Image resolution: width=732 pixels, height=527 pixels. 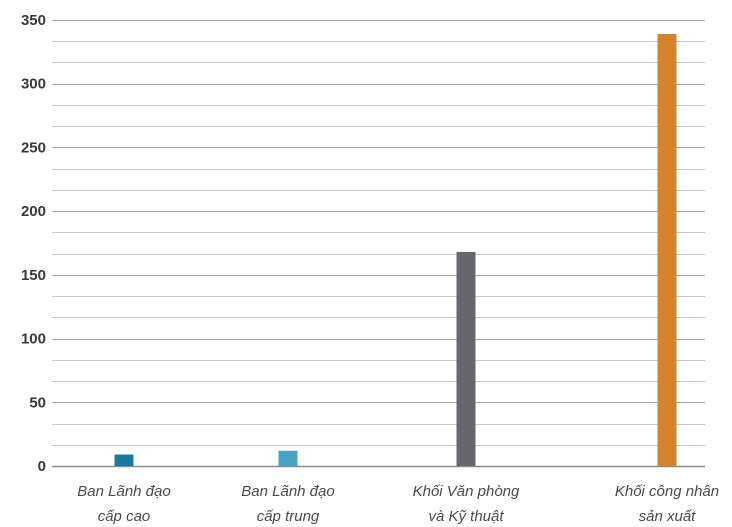 I want to click on y-tick-label: 200, so click(x=33, y=211).